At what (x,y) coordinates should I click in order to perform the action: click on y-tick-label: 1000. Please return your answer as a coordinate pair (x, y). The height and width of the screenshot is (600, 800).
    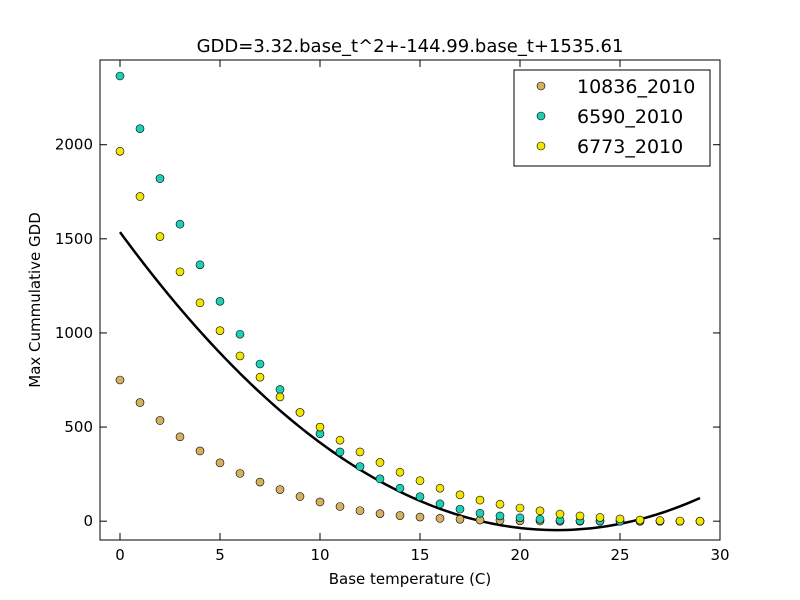
    Looking at the image, I should click on (74, 333).